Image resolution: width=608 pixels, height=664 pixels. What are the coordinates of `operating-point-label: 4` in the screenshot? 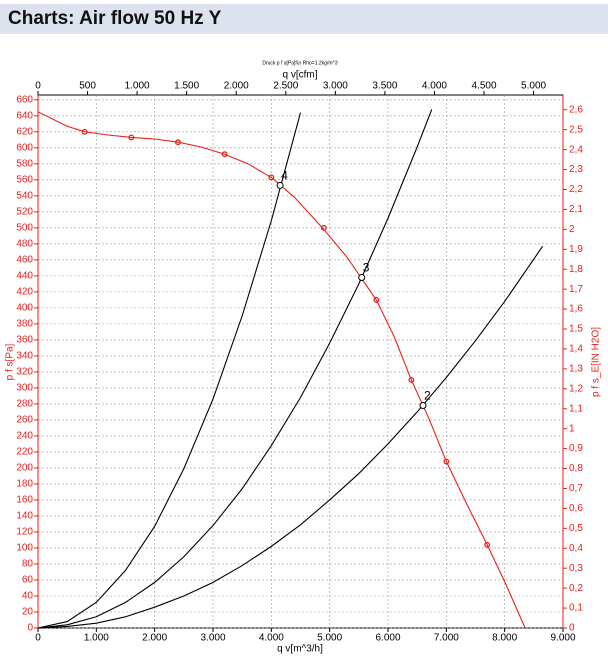 It's located at (284, 176).